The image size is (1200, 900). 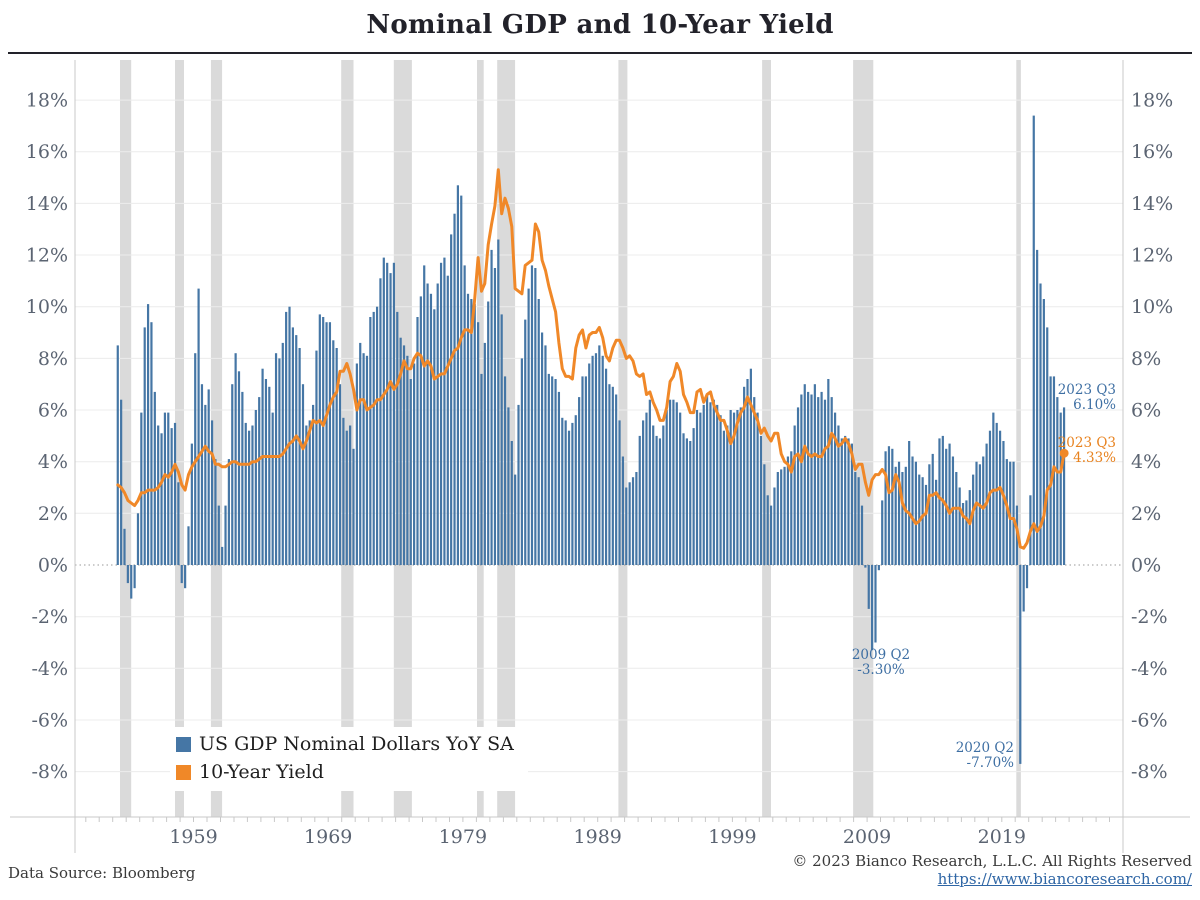 What do you see at coordinates (1094, 405) in the screenshot?
I see `annotation-value: 6.10%` at bounding box center [1094, 405].